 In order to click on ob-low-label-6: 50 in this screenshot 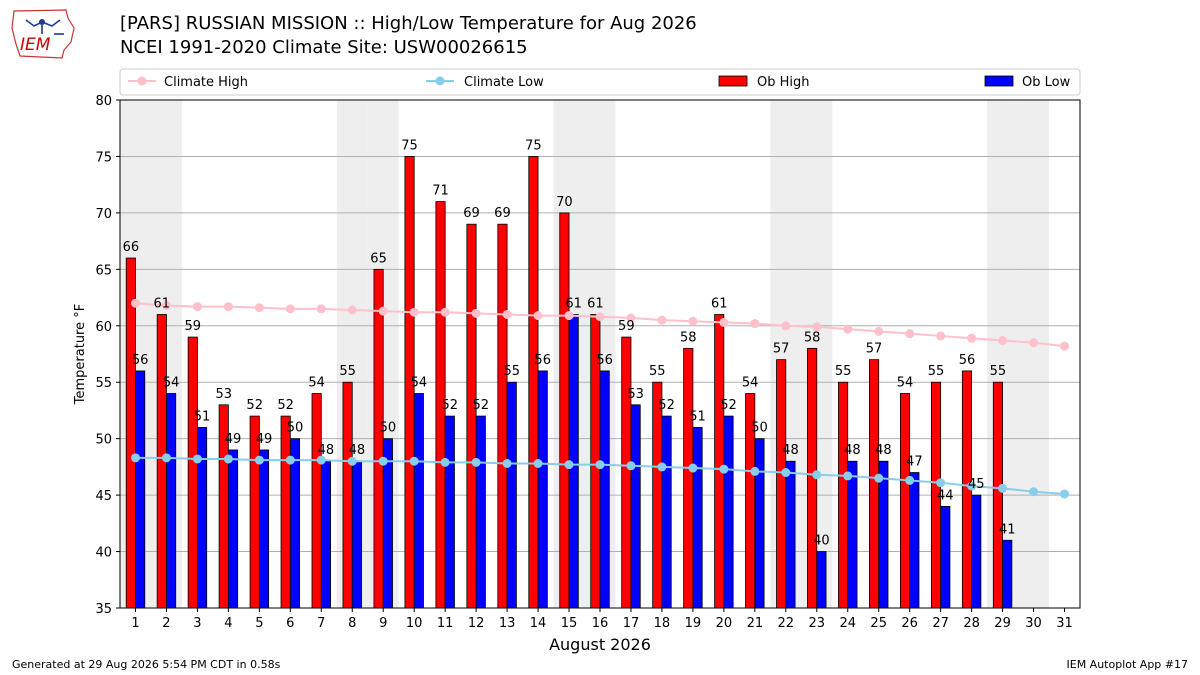, I will do `click(295, 428)`.